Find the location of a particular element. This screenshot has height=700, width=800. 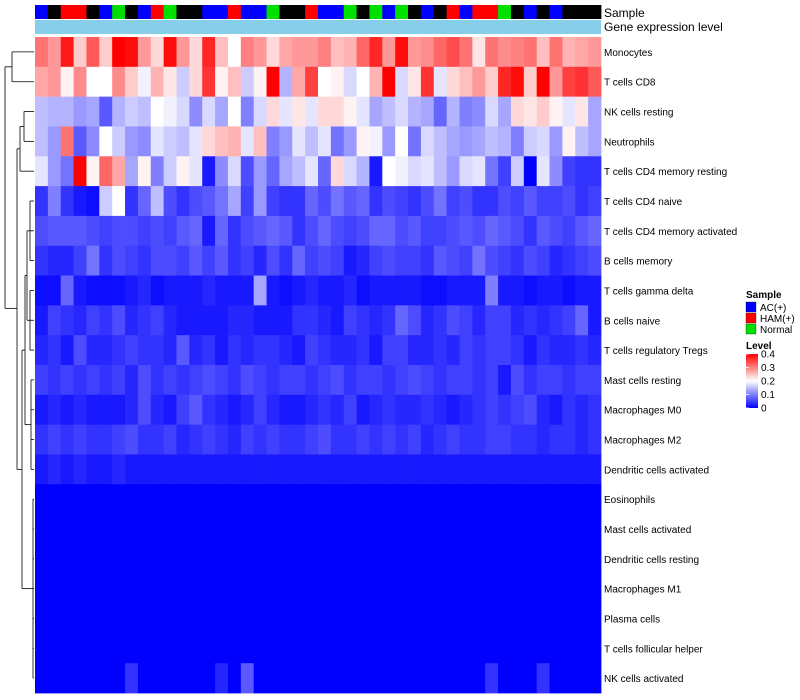

row-label: Eosinophils is located at coordinates (629, 500).